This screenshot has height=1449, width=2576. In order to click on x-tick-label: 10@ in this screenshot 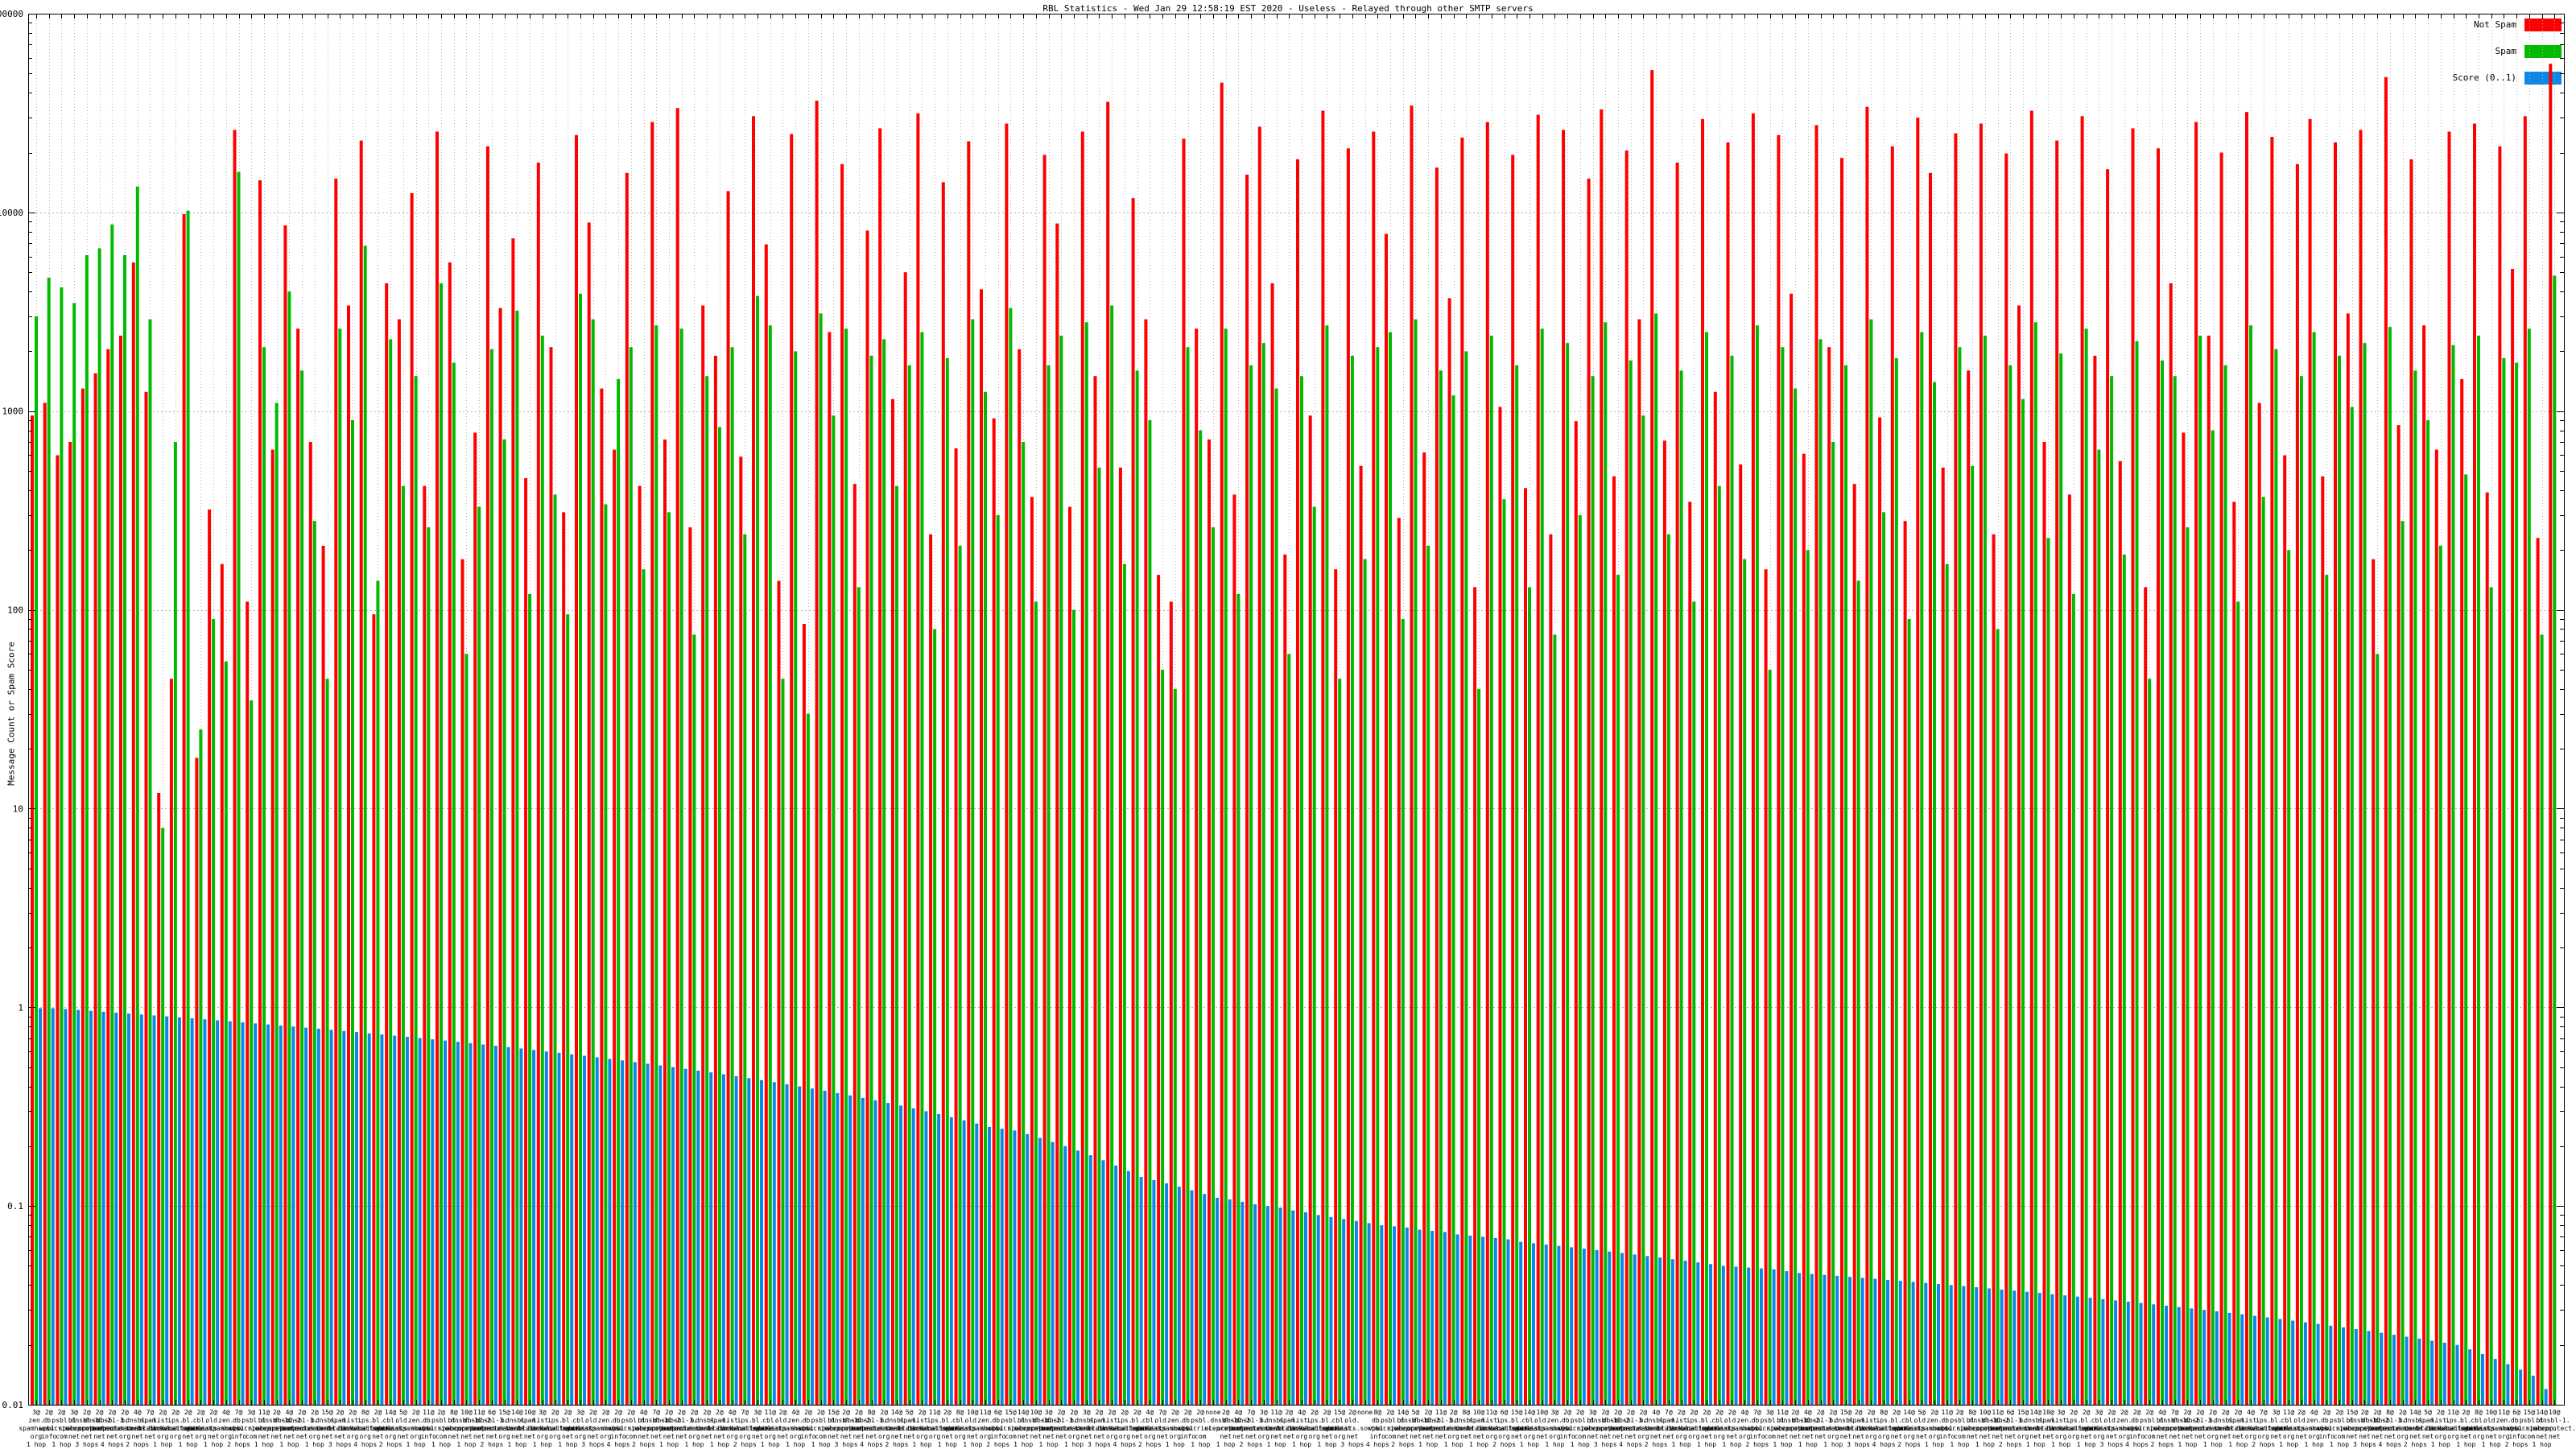, I will do `click(1542, 1412)`.